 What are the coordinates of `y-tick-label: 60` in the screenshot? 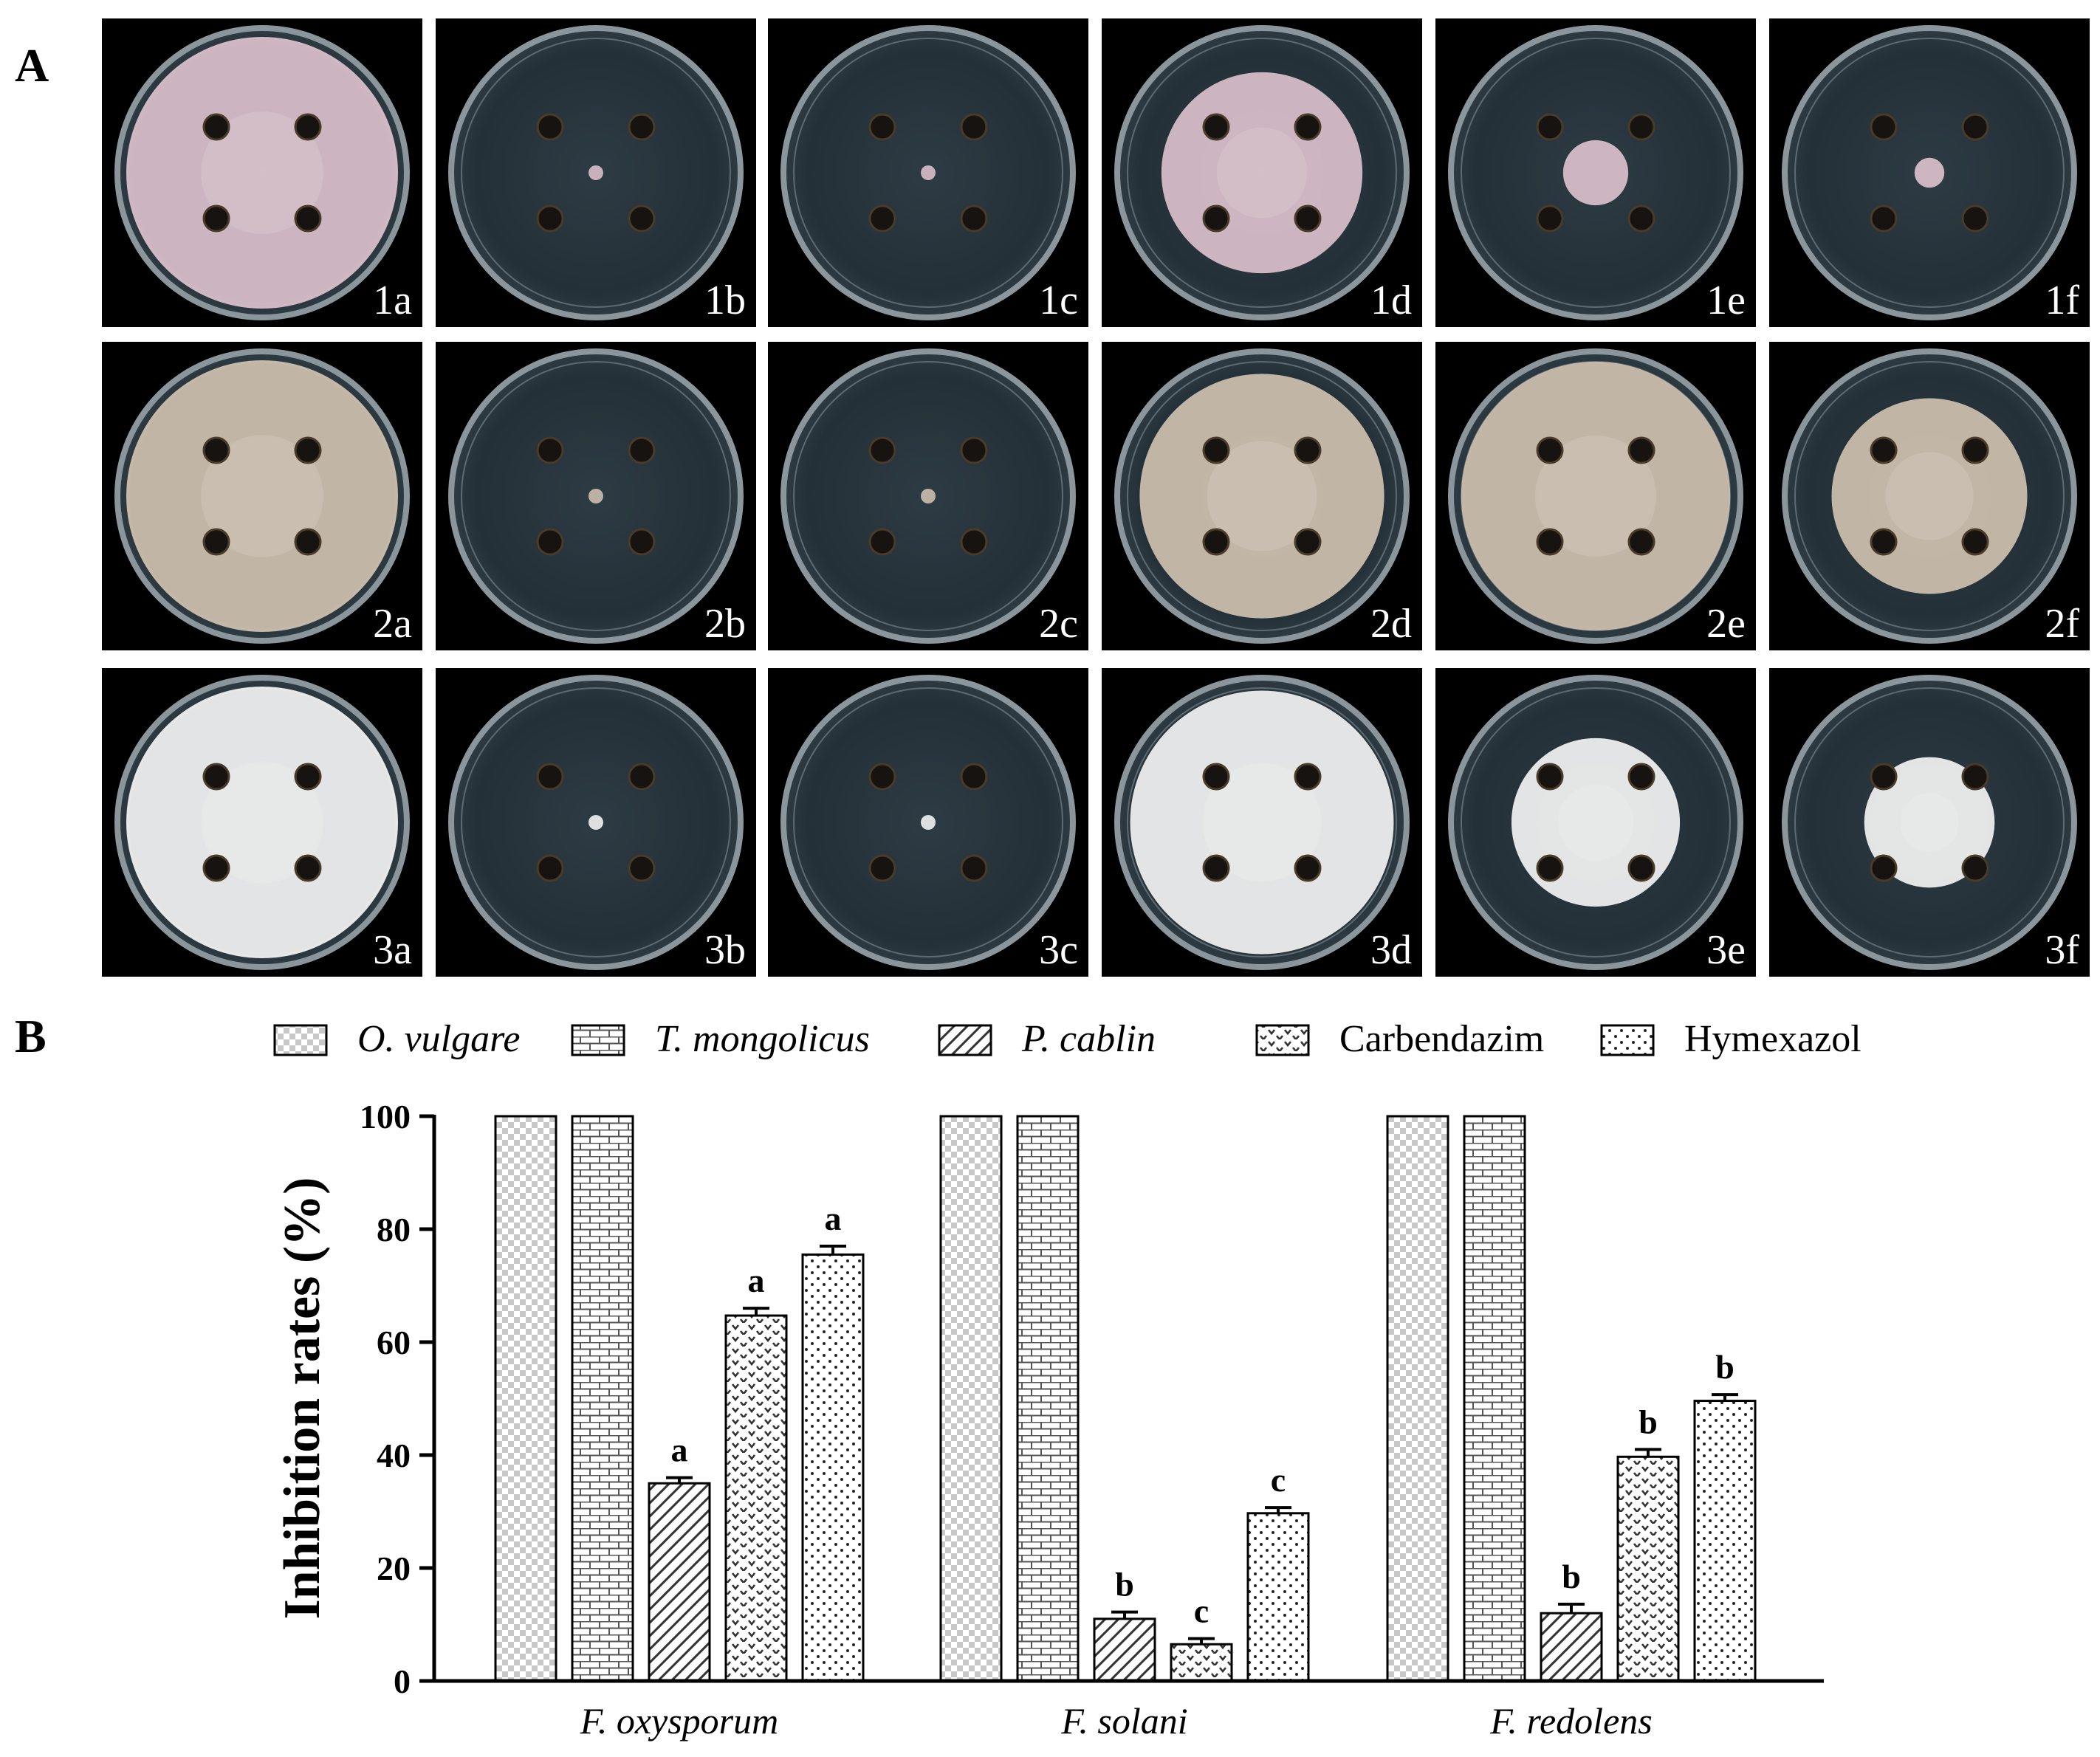 It's located at (394, 1342).